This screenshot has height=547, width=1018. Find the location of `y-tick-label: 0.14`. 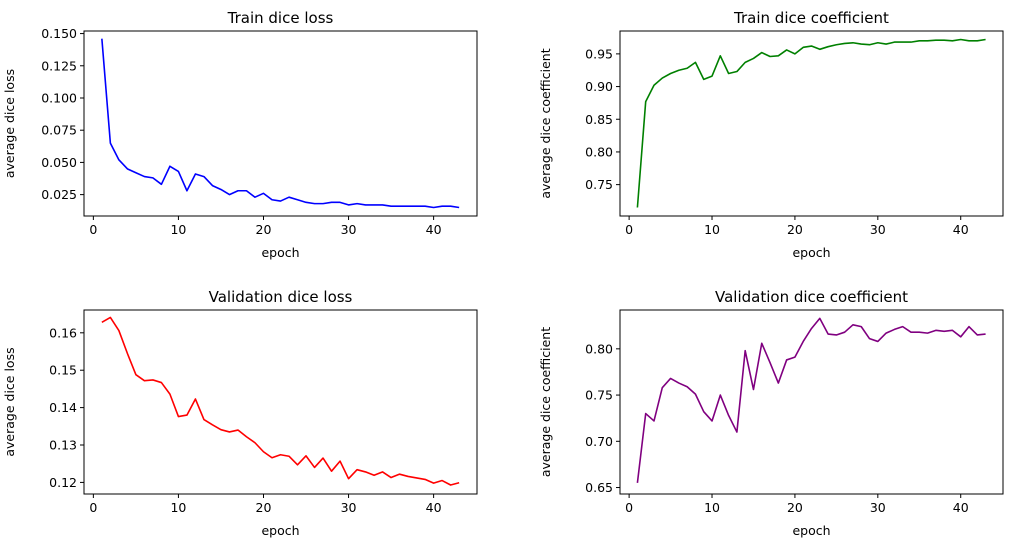

y-tick-label: 0.14 is located at coordinates (63, 407).